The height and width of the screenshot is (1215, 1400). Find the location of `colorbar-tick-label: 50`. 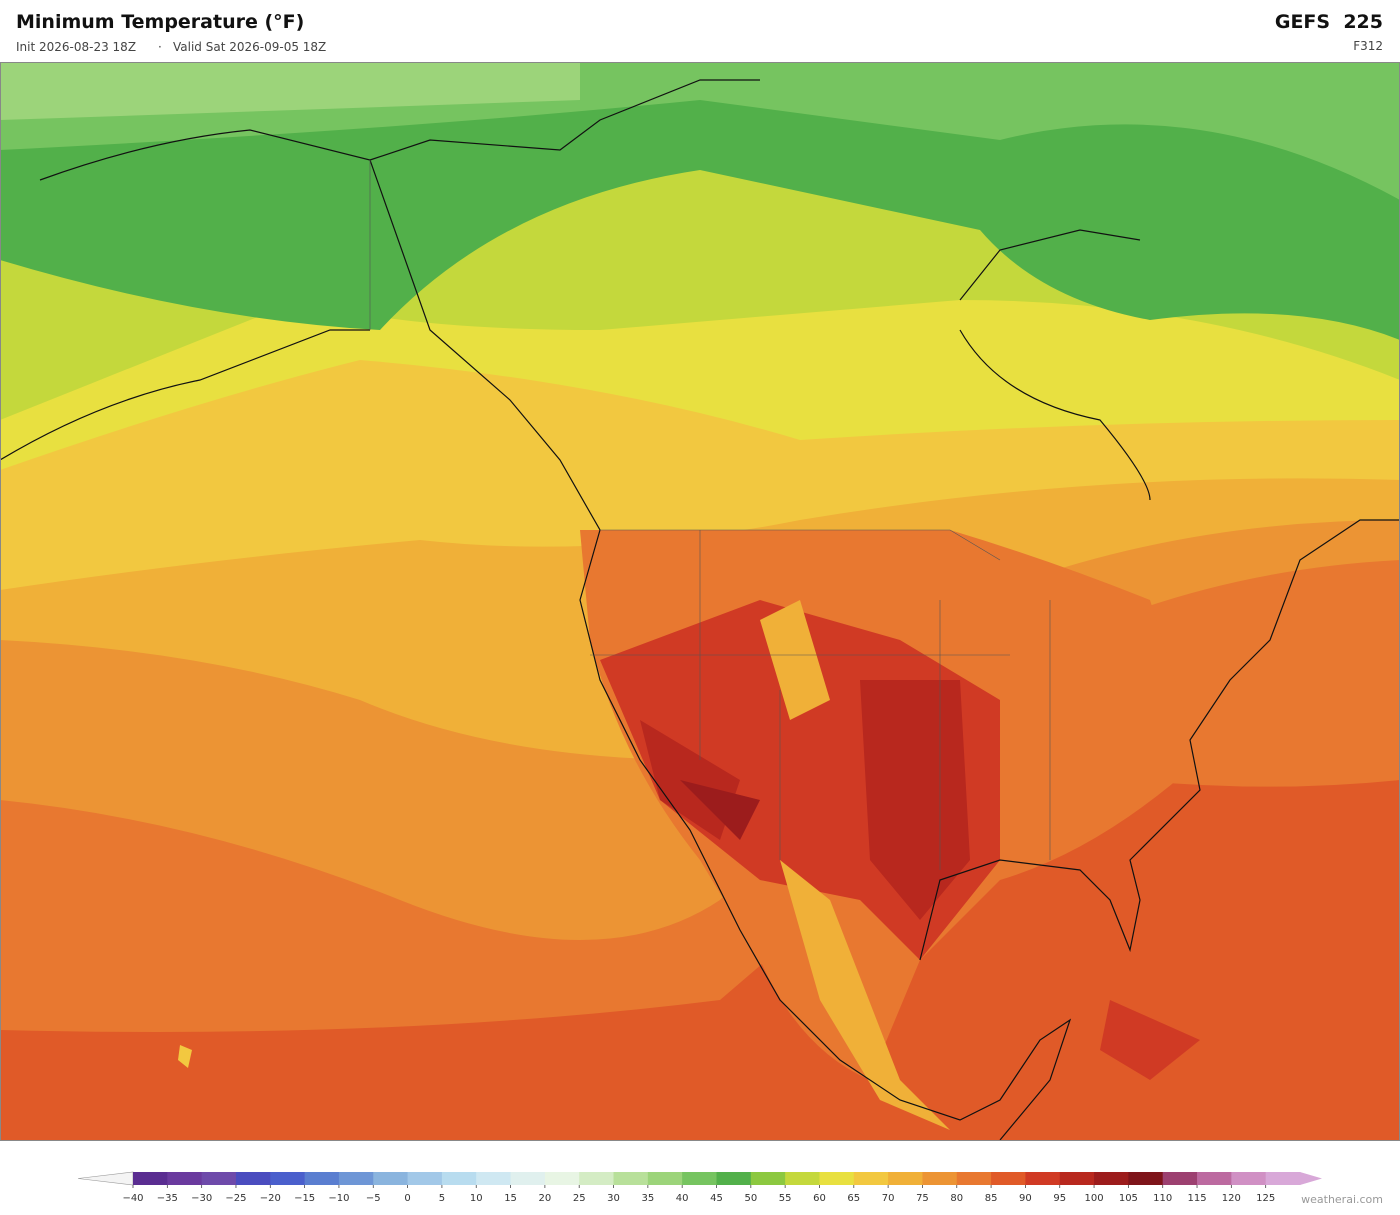

colorbar-tick-label: 50 is located at coordinates (750, 1198).